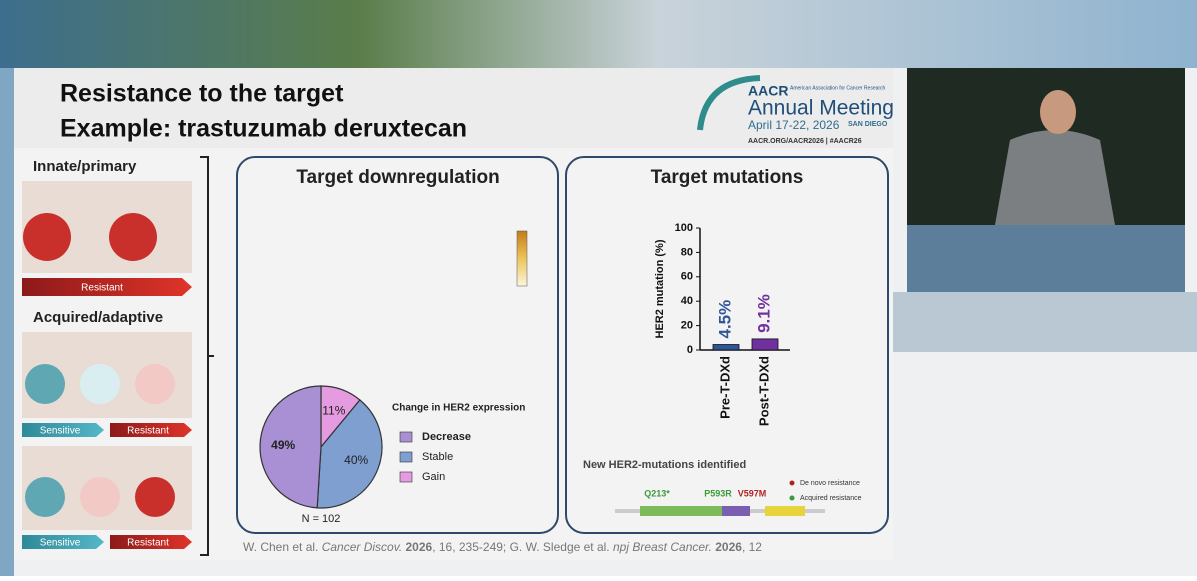 The image size is (1197, 581). Describe the element at coordinates (660, 288) in the screenshot. I see `y-axis-label: HER2 mutation (%)` at that location.